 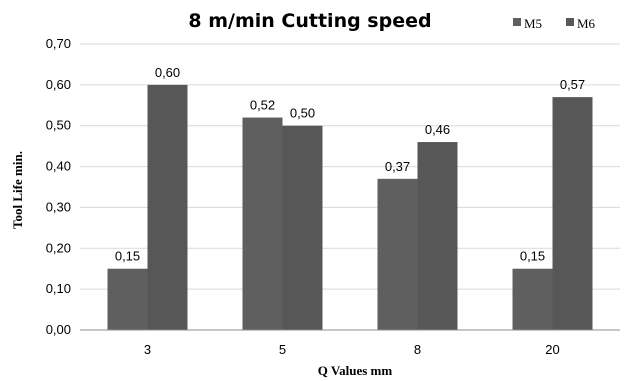 What do you see at coordinates (58, 166) in the screenshot?
I see `y-tick-label: 0,40` at bounding box center [58, 166].